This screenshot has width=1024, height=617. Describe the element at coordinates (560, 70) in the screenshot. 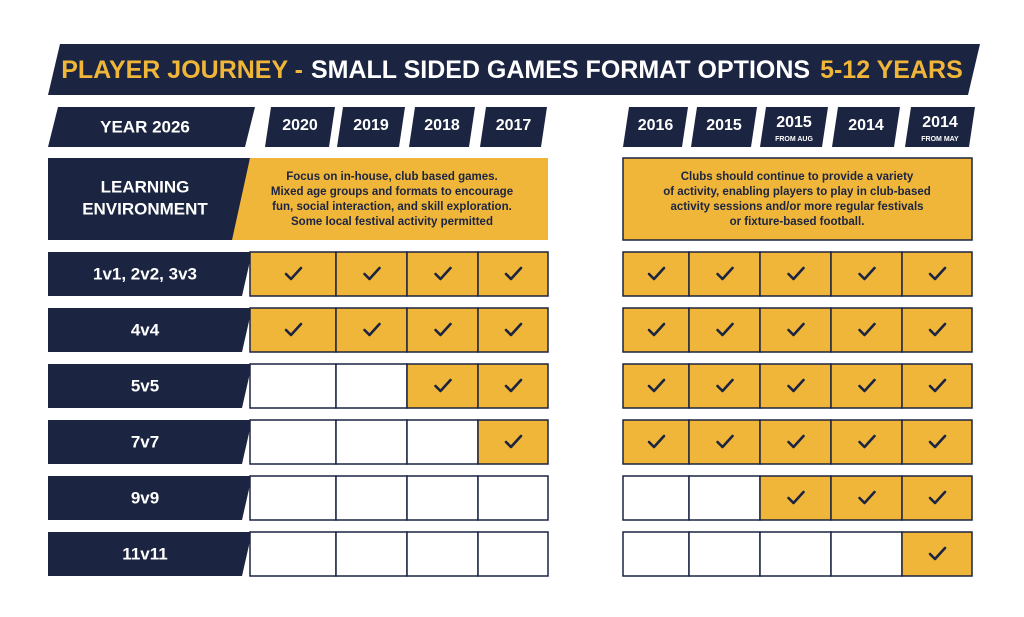

I see `title-part: SMALL SIDED GAMES FORMAT OPTIONS` at that location.